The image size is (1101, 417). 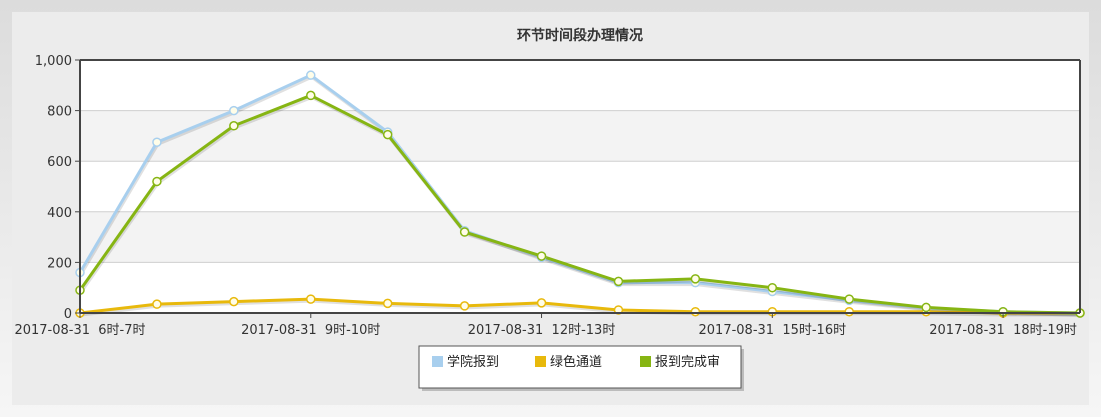 I want to click on legend-box, so click(x=580, y=367).